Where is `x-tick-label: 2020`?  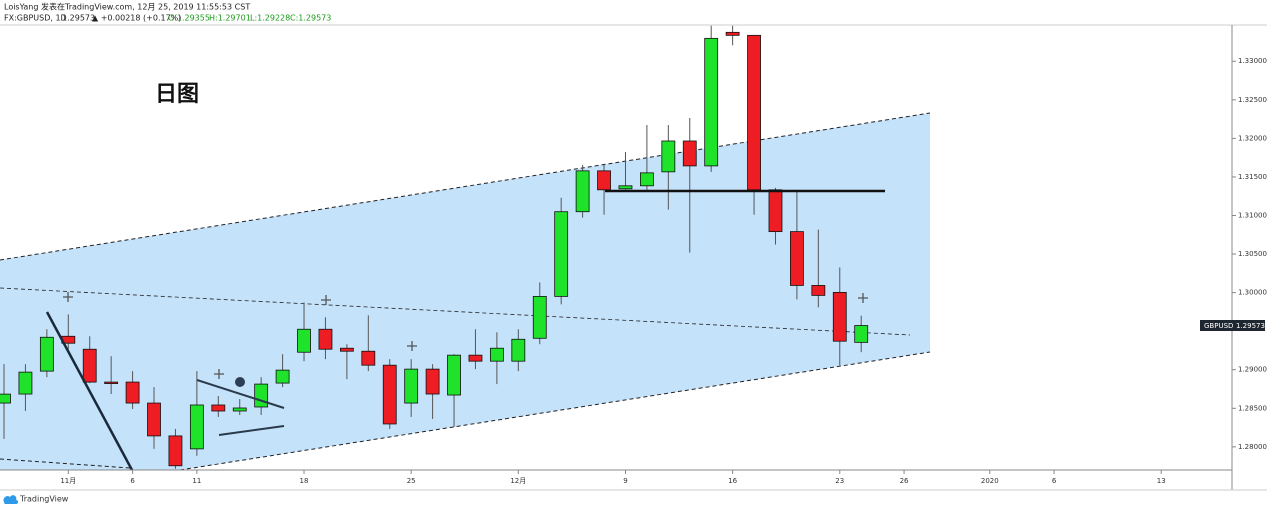
x-tick-label: 2020 is located at coordinates (990, 481).